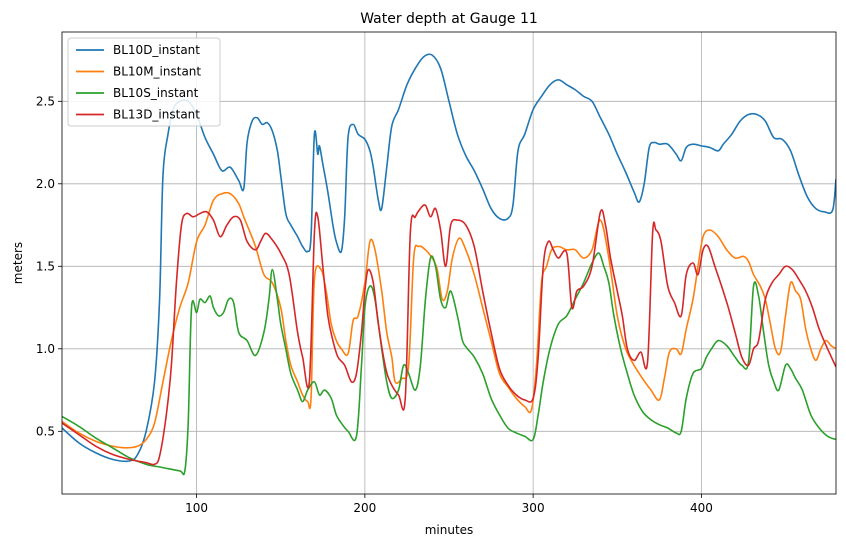 Image resolution: width=846 pixels, height=547 pixels. What do you see at coordinates (45, 349) in the screenshot?
I see `y-tick-label: 1.0` at bounding box center [45, 349].